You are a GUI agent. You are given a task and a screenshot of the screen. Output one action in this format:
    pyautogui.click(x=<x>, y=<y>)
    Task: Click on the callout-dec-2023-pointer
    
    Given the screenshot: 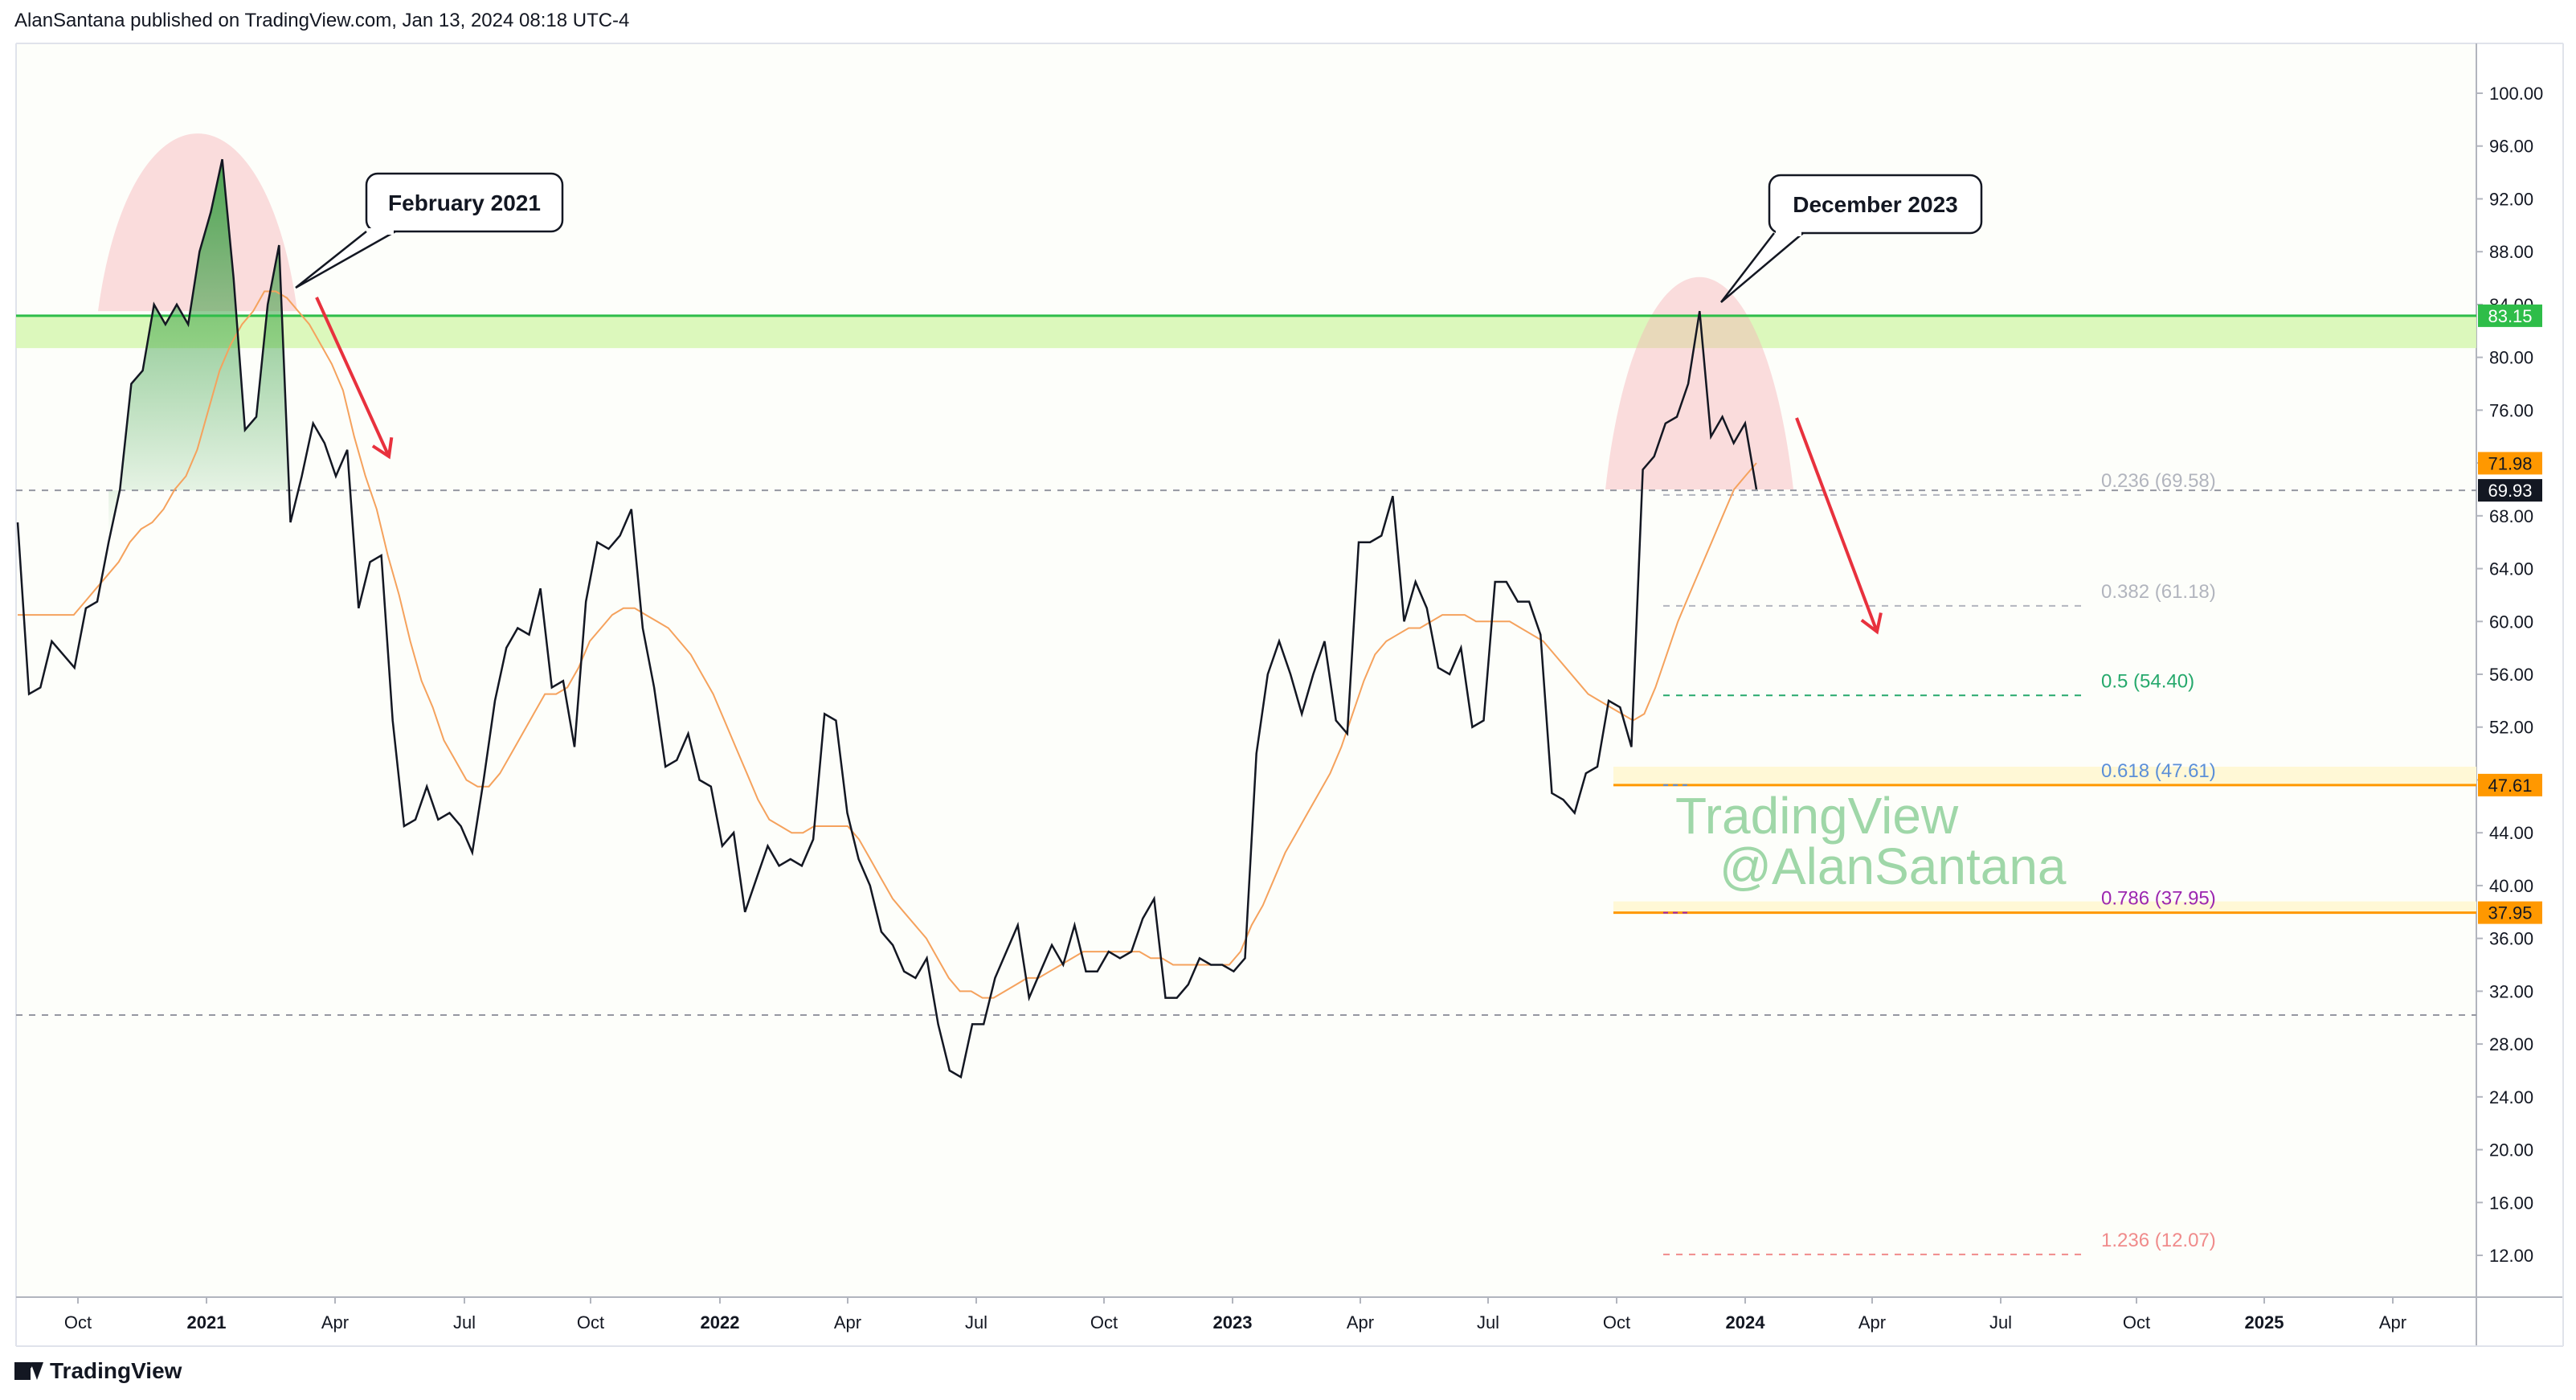 What is the action you would take?
    pyautogui.click(x=1762, y=267)
    